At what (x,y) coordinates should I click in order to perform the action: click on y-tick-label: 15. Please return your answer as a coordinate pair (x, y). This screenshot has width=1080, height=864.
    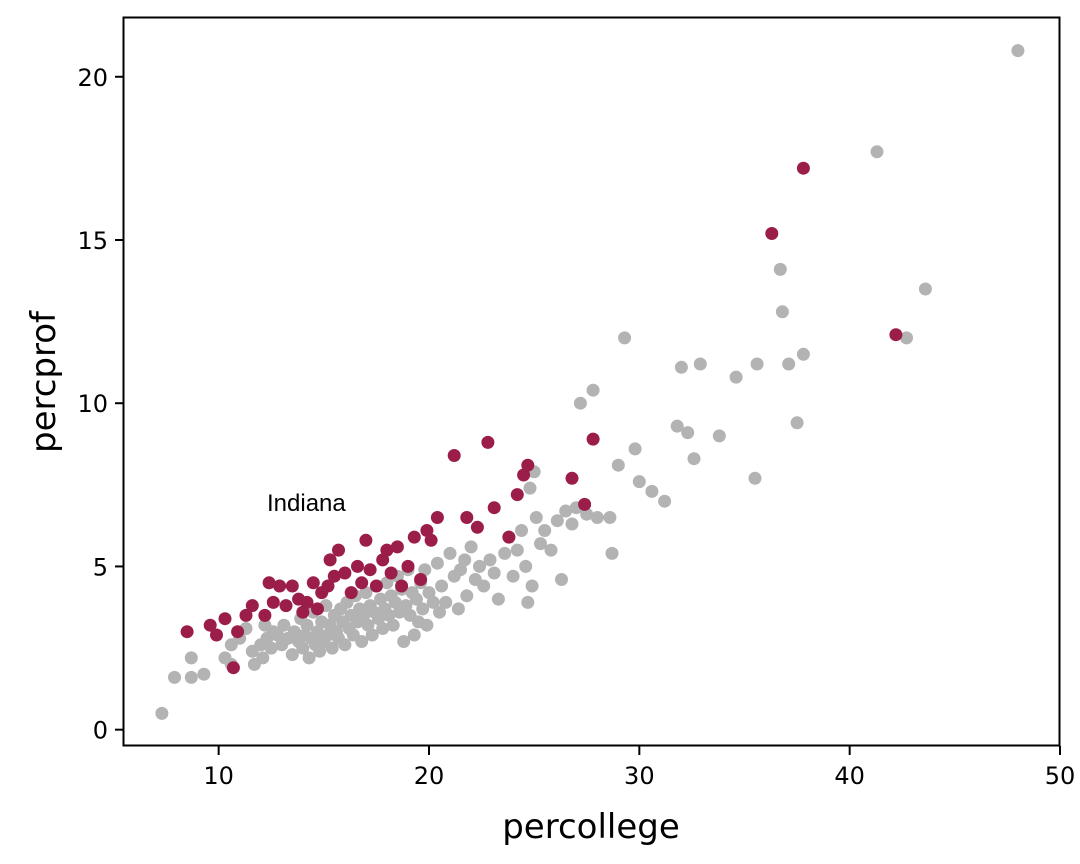
    Looking at the image, I should click on (92, 241).